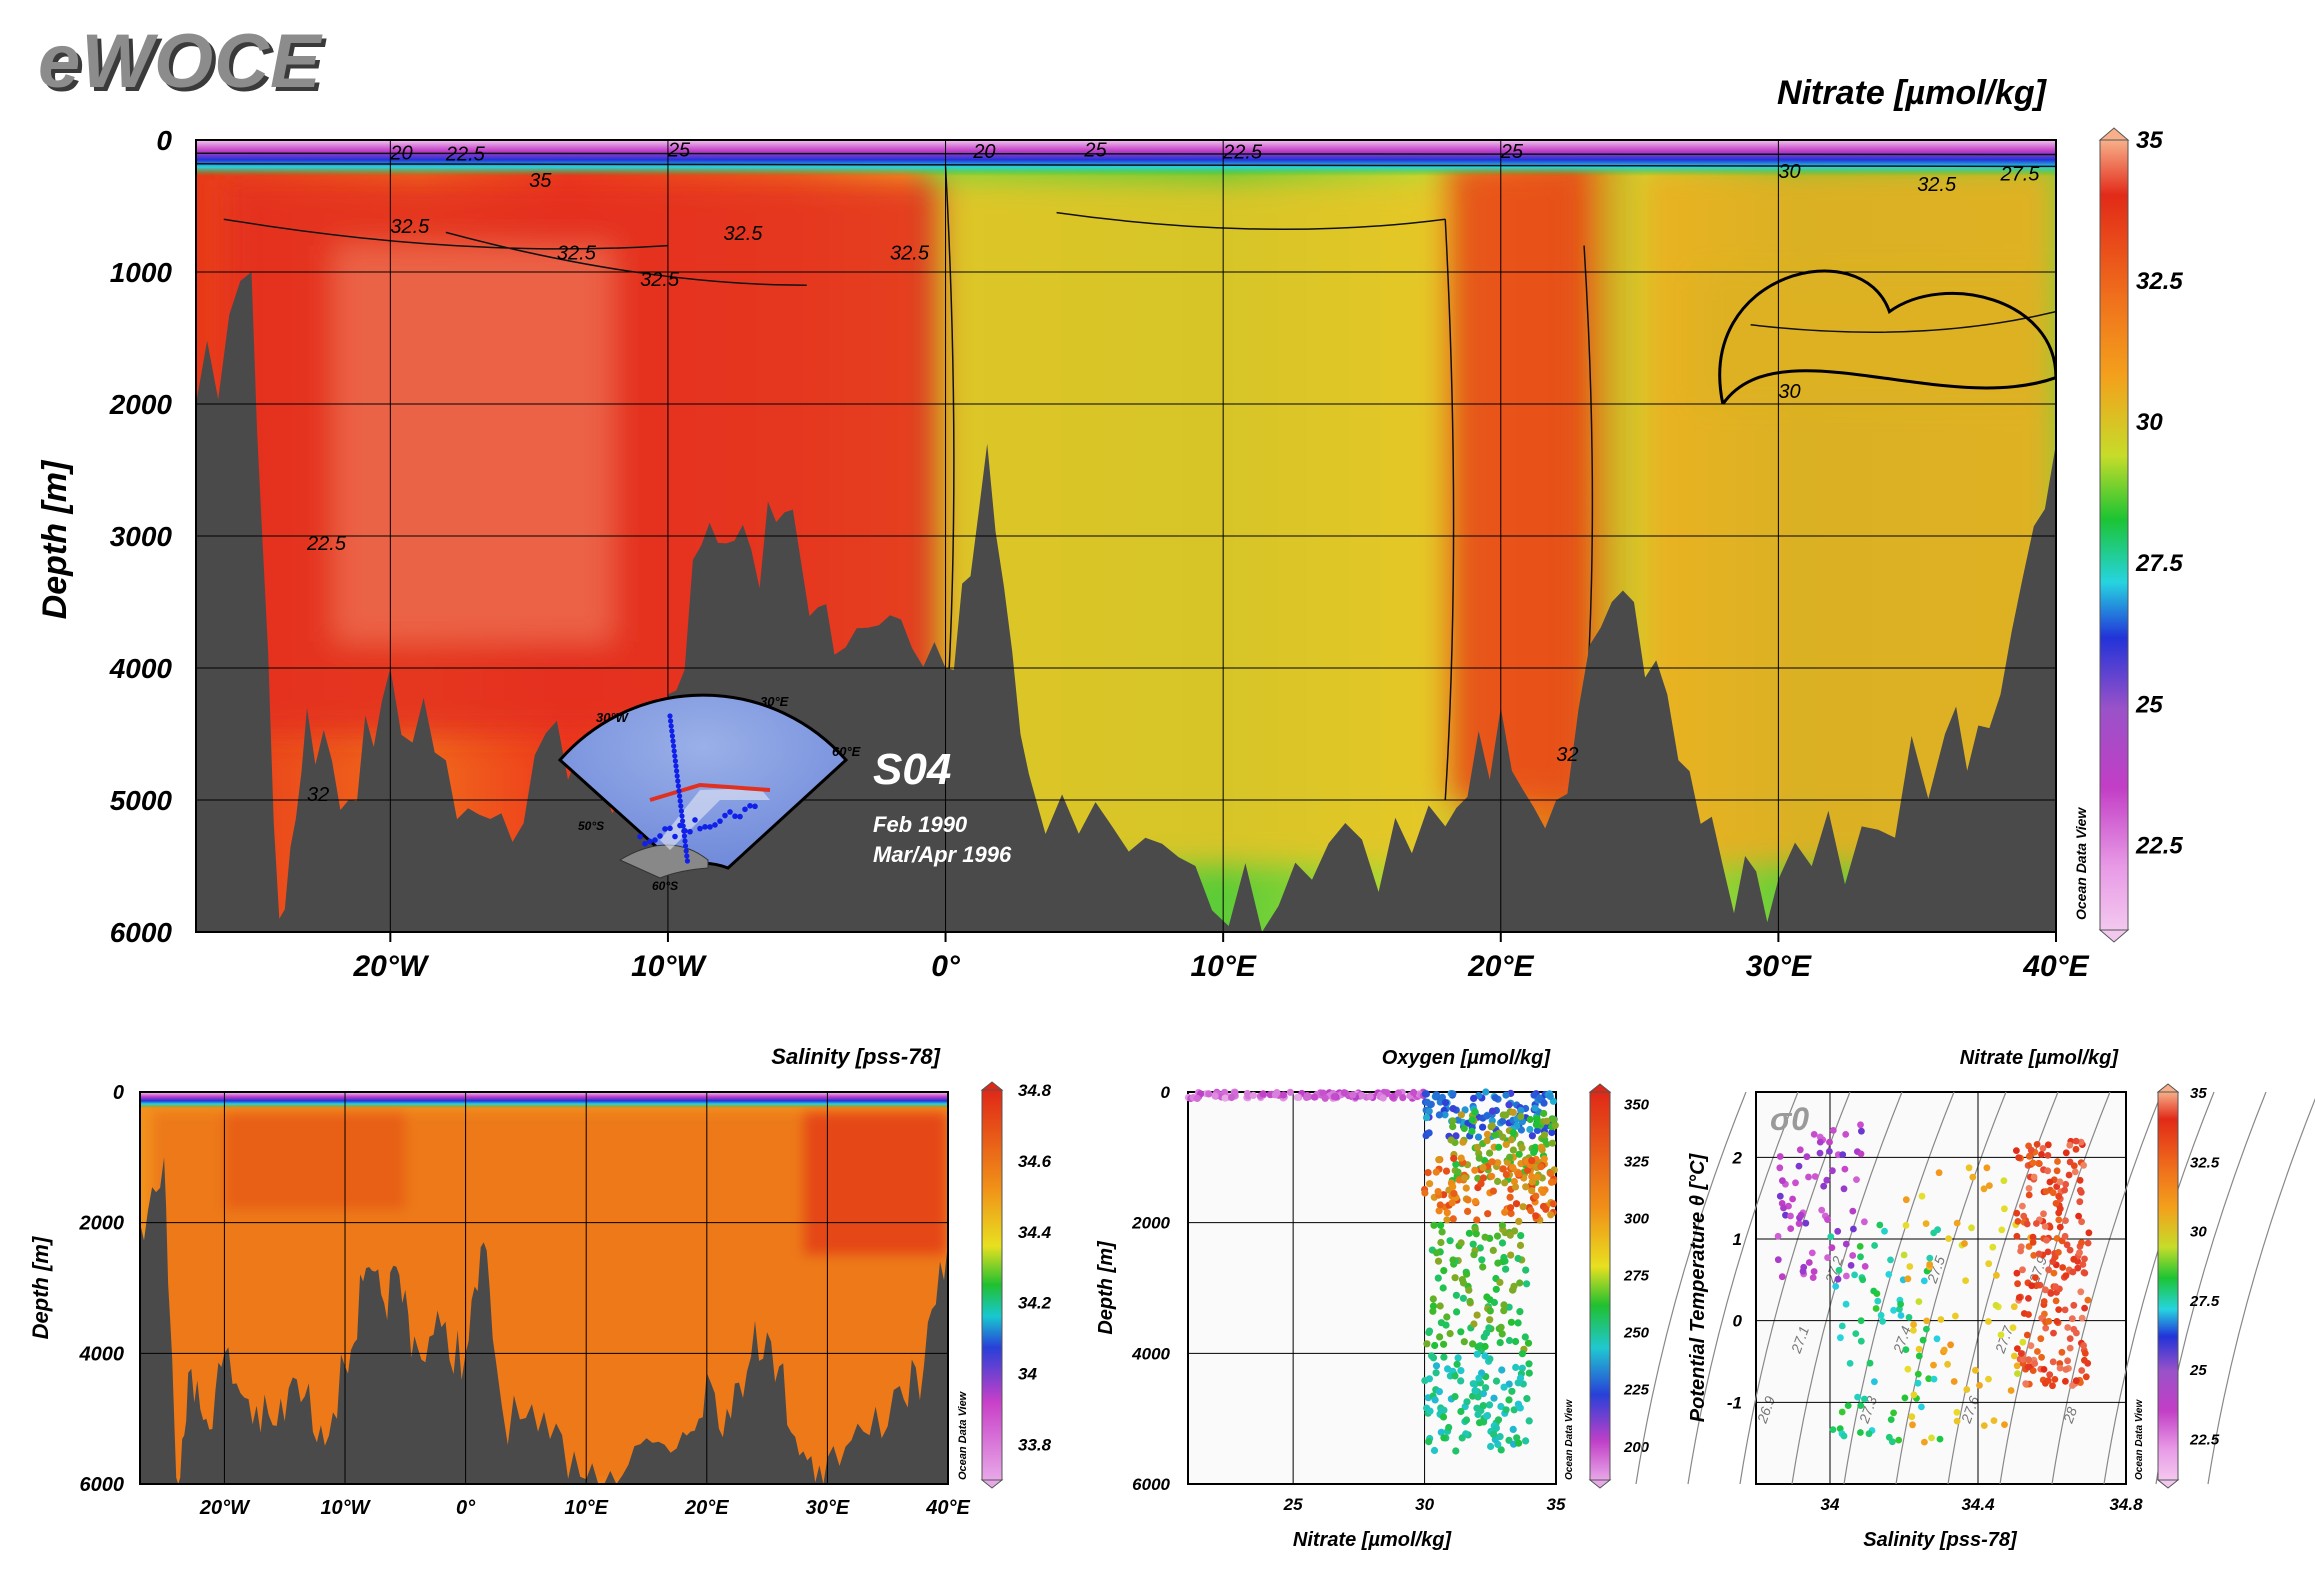 The image size is (2315, 1584). I want to click on ts-xlabel: Salinity [pss-78], so click(1940, 1540).